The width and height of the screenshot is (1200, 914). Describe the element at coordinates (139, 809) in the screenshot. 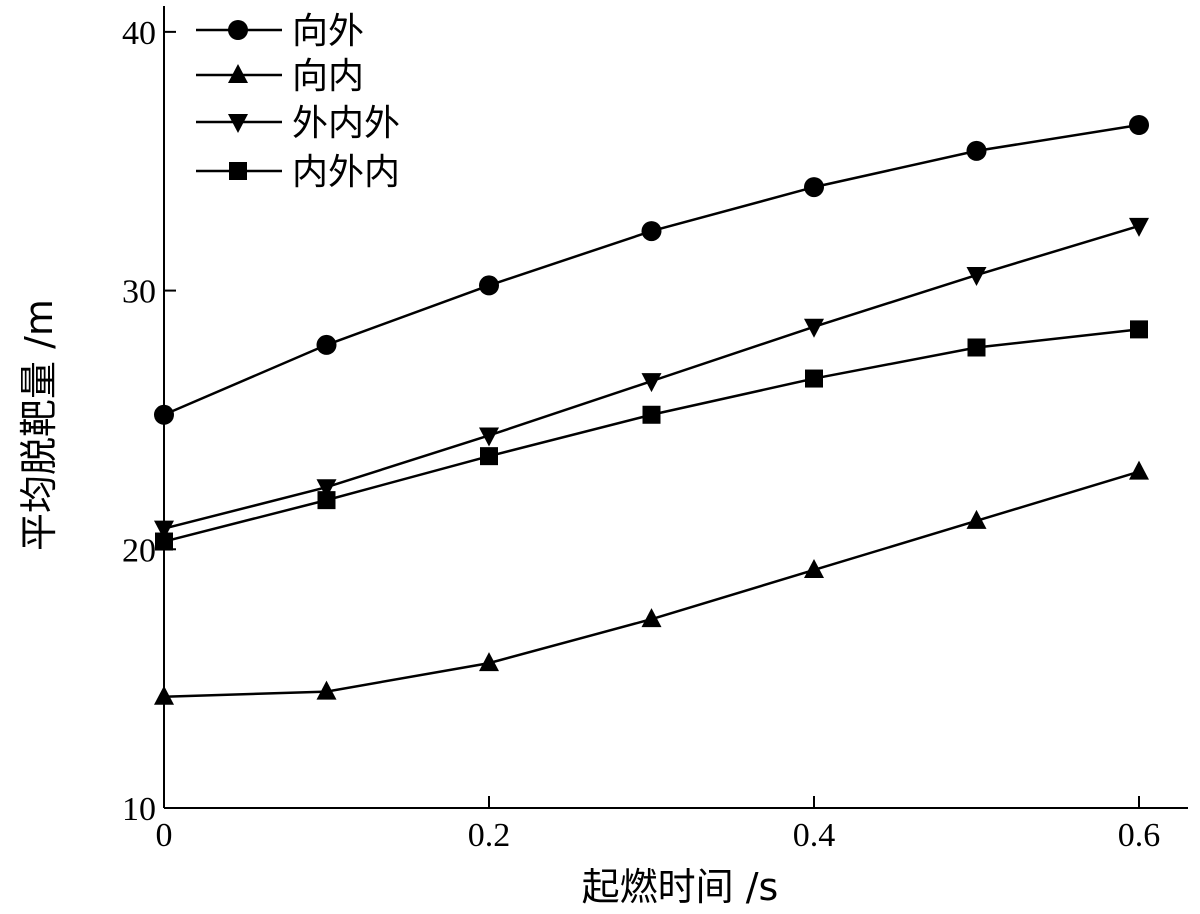

I see `y-tick-label: 10` at that location.